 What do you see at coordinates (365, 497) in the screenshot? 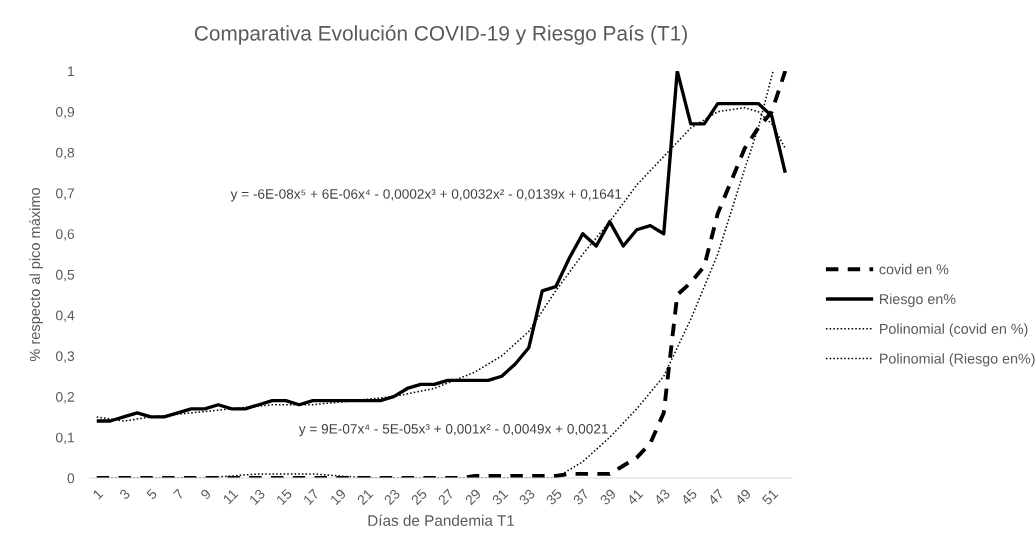
I see `x-tick-label: 21` at bounding box center [365, 497].